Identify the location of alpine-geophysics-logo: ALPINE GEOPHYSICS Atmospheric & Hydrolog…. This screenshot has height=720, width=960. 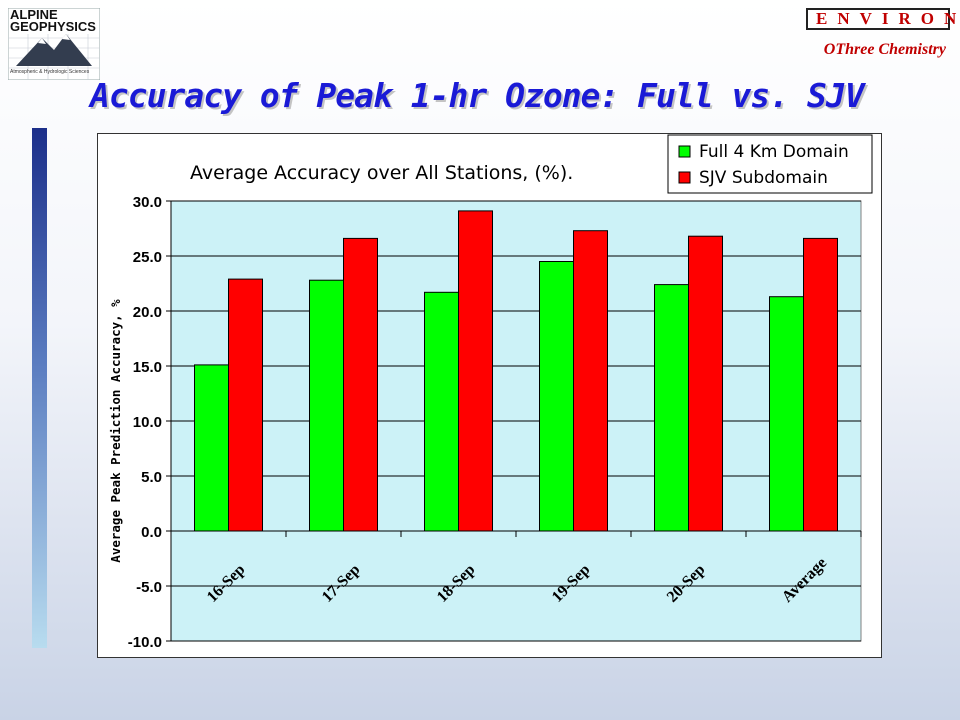
(54, 44).